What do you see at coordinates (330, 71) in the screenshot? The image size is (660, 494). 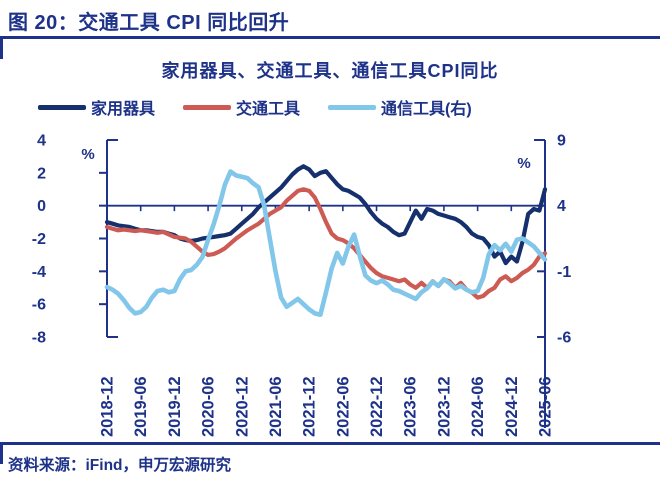 I see `chart-title: 家用器具、交通工具、通信工具CPI同比` at bounding box center [330, 71].